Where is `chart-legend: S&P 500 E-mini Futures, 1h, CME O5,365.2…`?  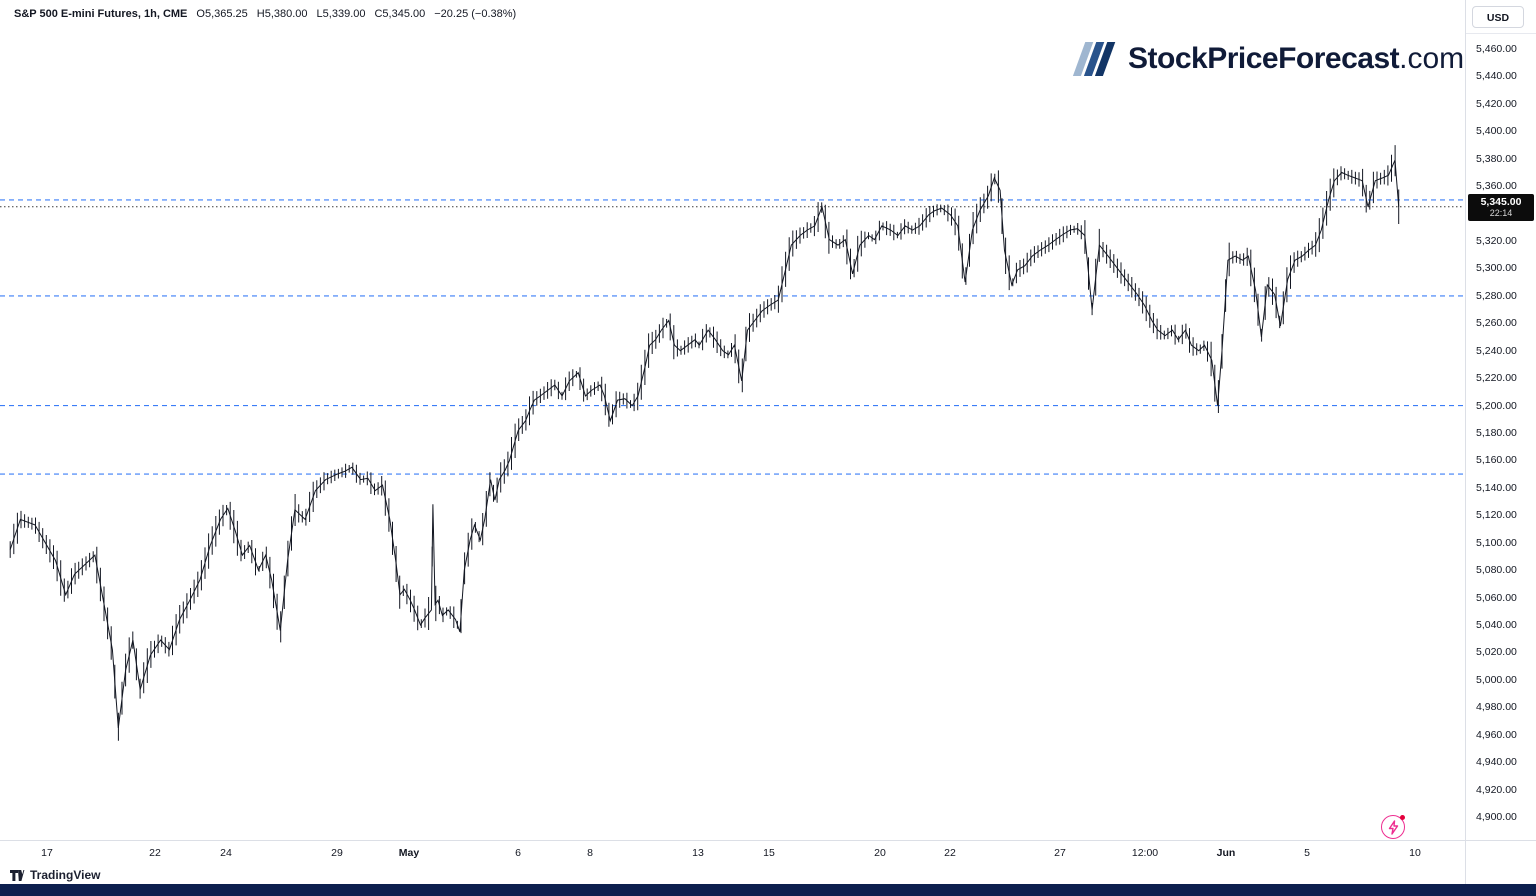 chart-legend: S&P 500 E-mini Futures, 1h, CME O5,365.2… is located at coordinates (265, 14).